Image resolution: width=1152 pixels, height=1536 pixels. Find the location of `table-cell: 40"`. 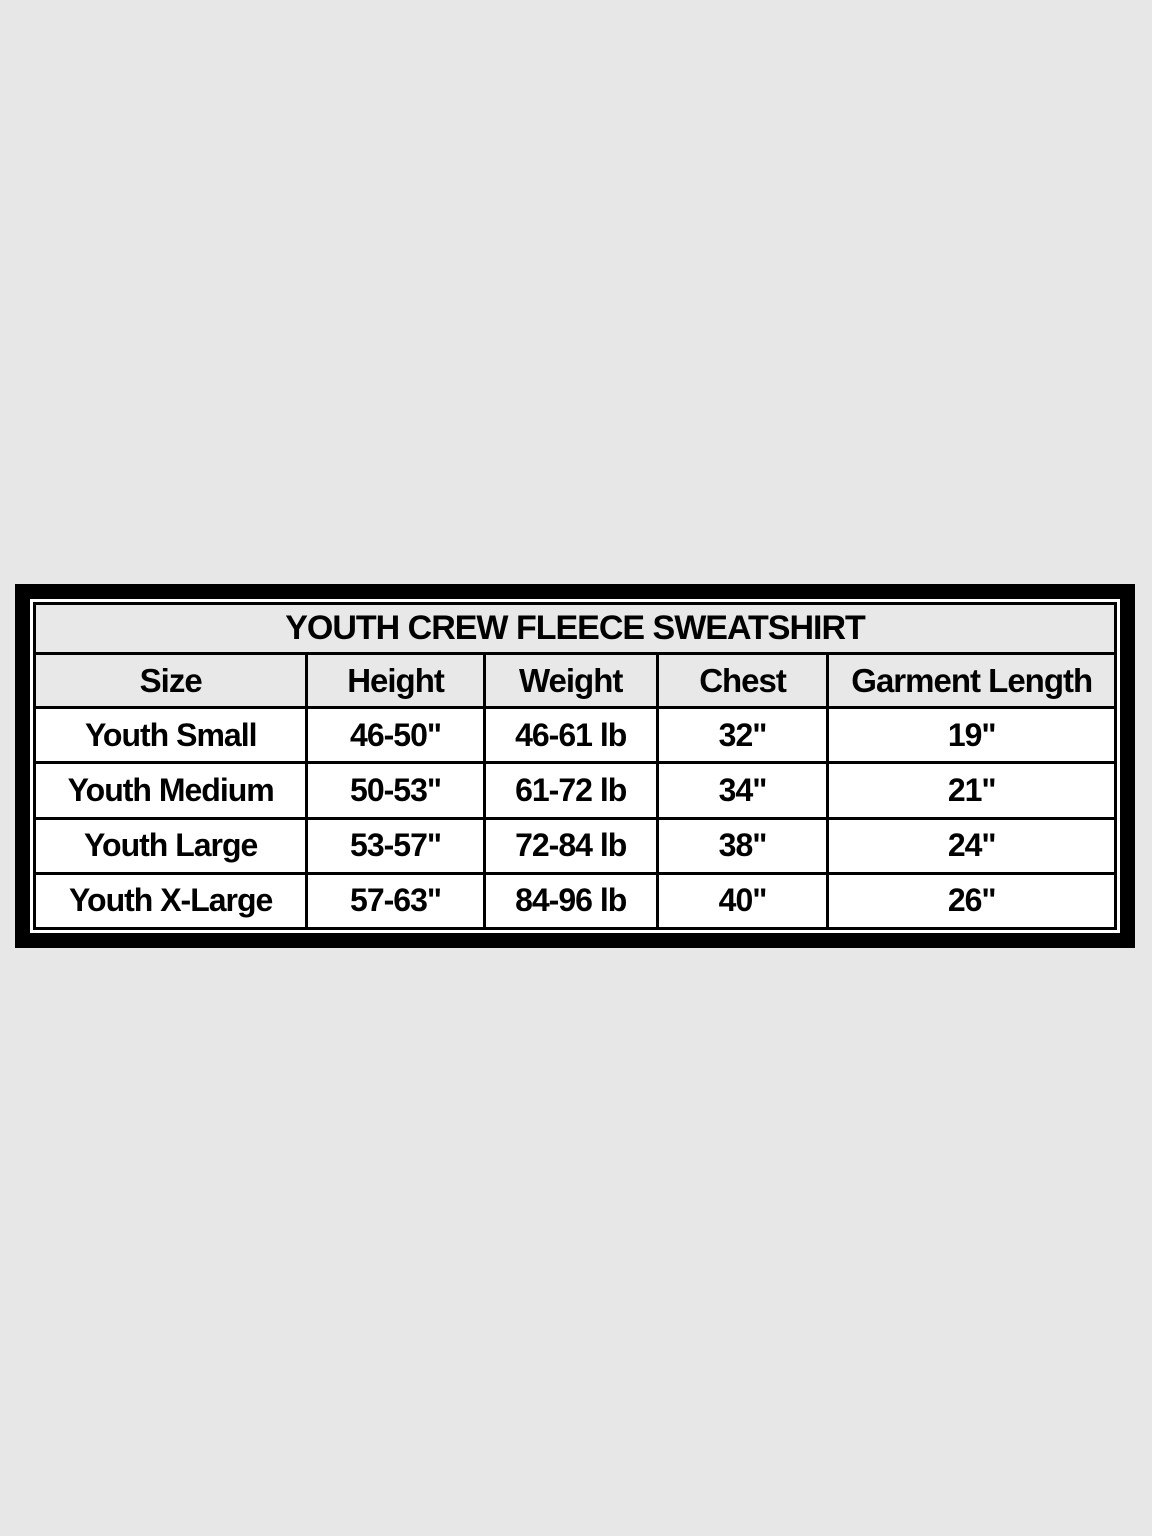

table-cell: 40" is located at coordinates (742, 901).